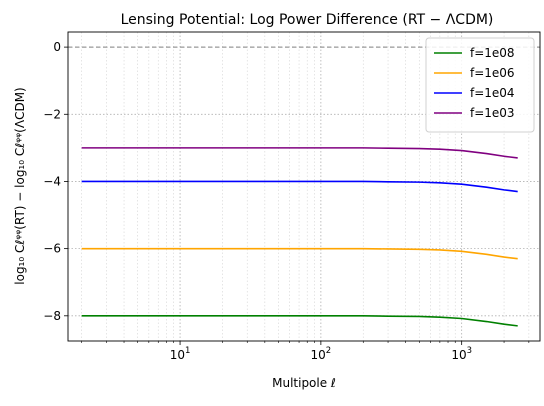 This screenshot has height=406, width=544. Describe the element at coordinates (180, 354) in the screenshot. I see `x-tick-label: 10¹` at that location.